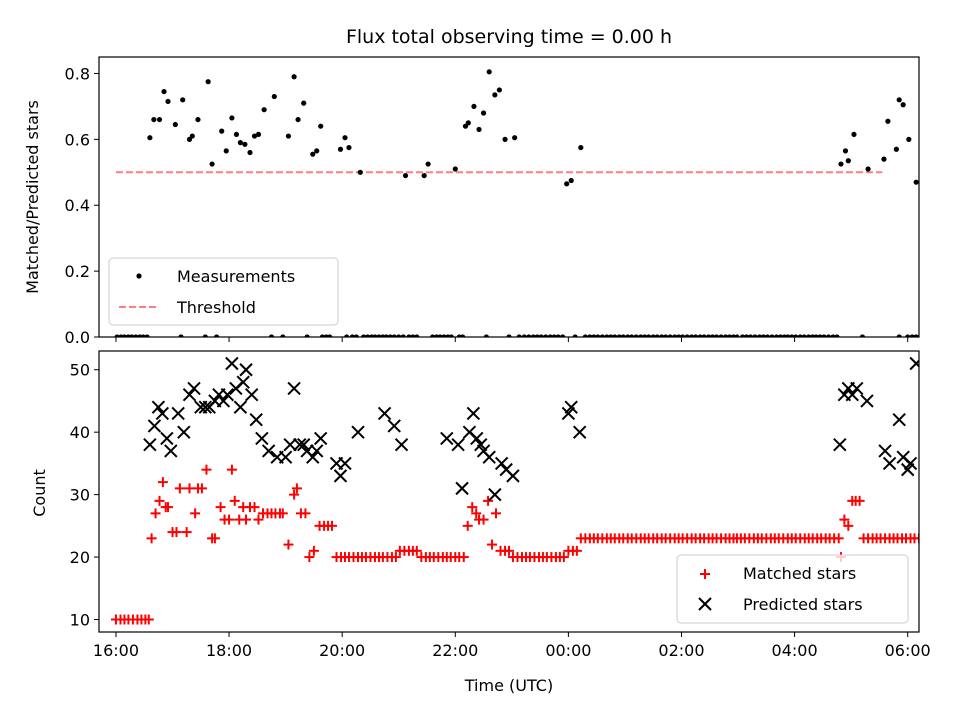  Describe the element at coordinates (32, 197) in the screenshot. I see `top-ylabel: Matched/Predicted stars` at that location.